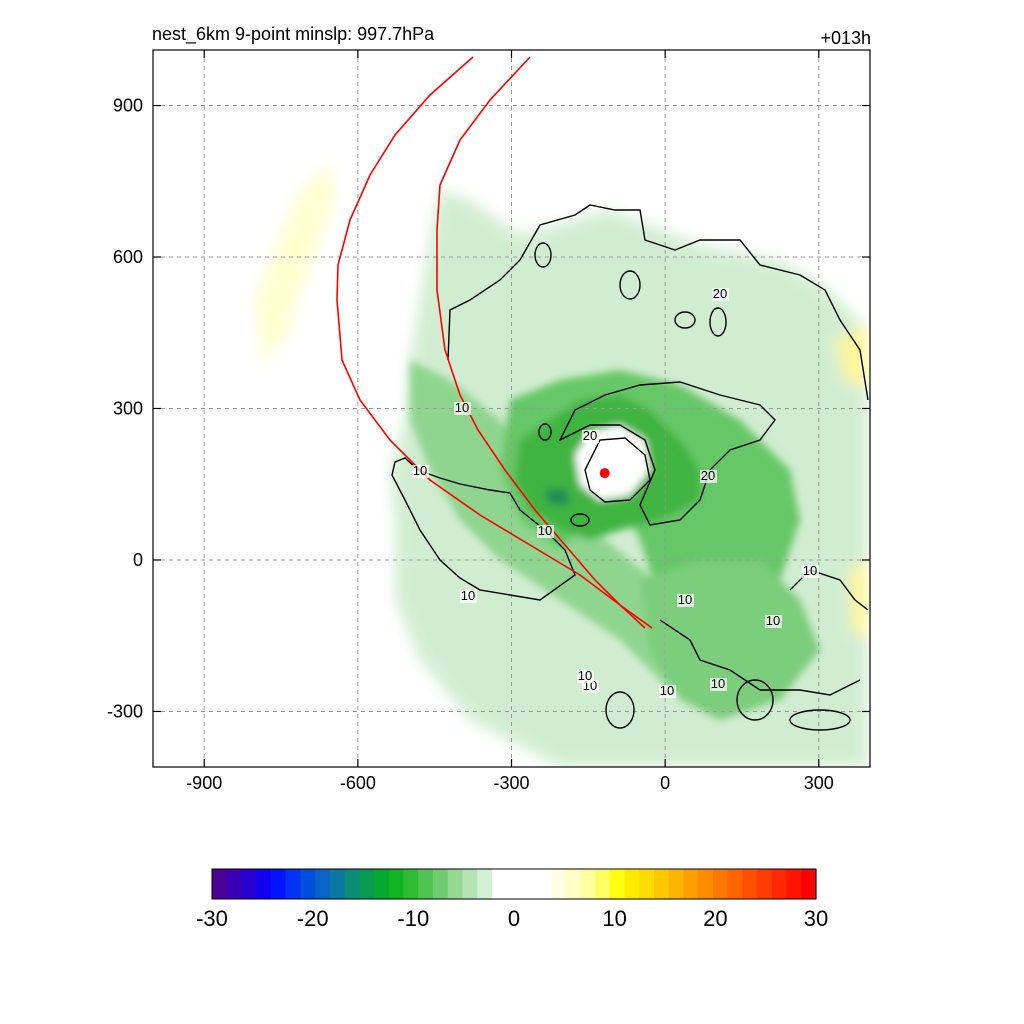 Image resolution: width=1024 pixels, height=1024 pixels. What do you see at coordinates (138, 560) in the screenshot?
I see `y-tick-label: 0` at bounding box center [138, 560].